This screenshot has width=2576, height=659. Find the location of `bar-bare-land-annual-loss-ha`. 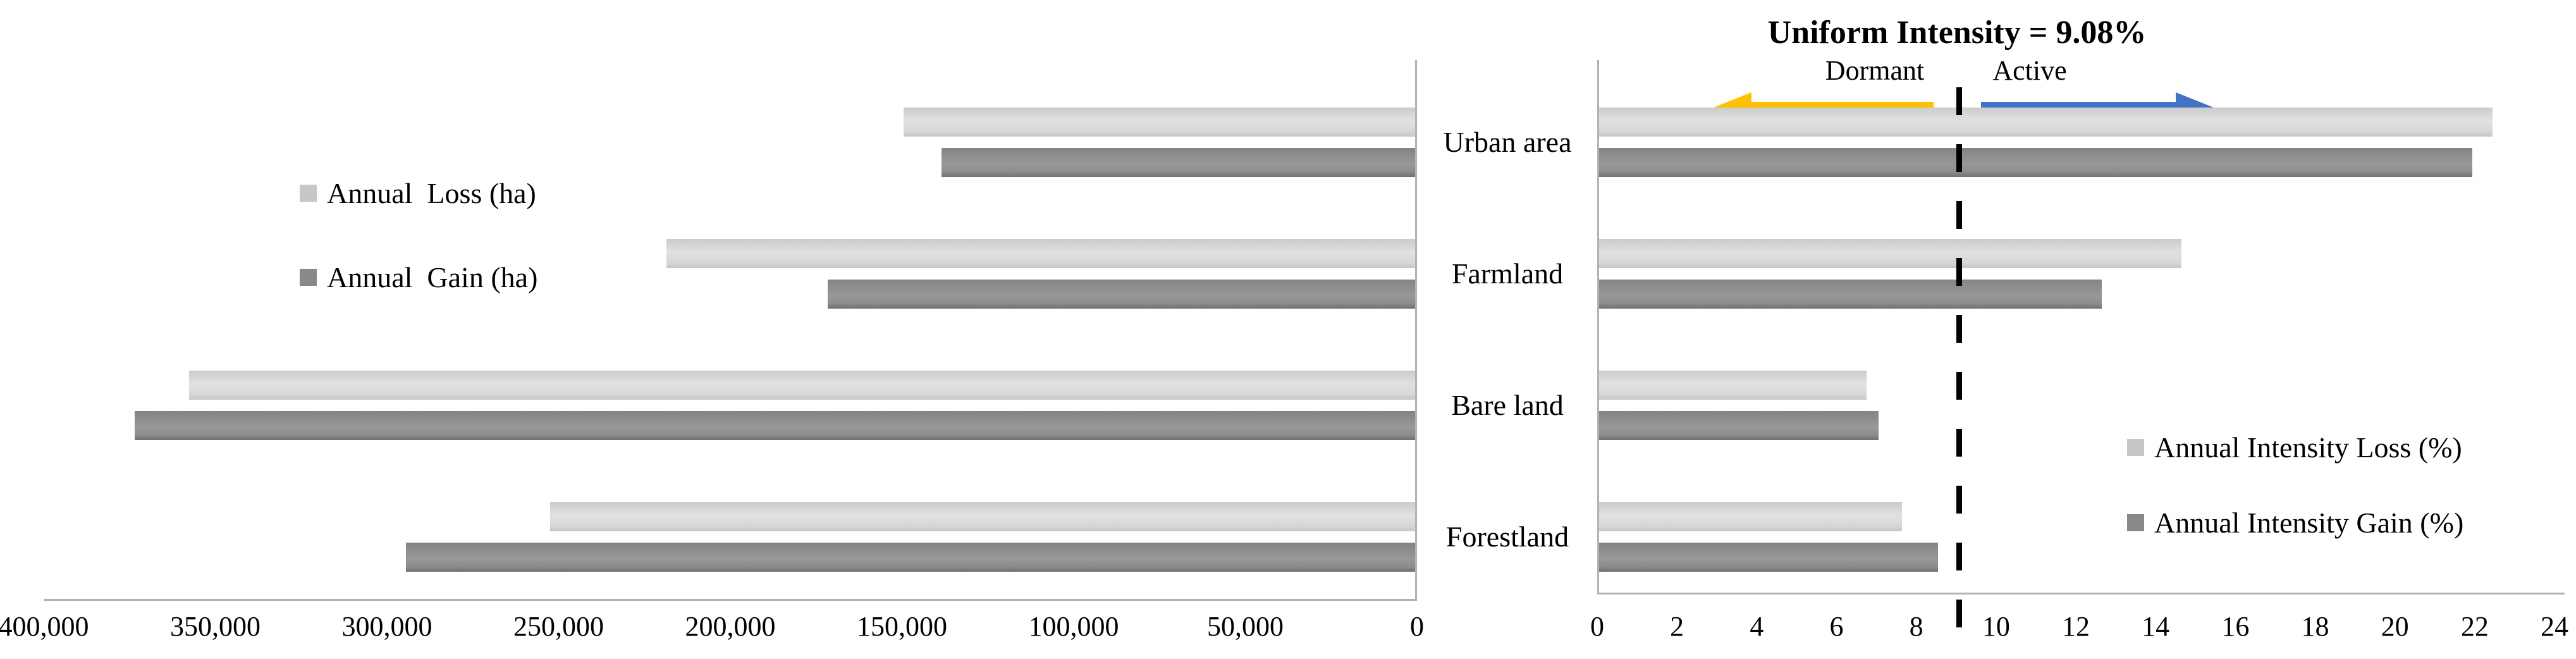

bar-bare-land-annual-loss-ha is located at coordinates (802, 385).